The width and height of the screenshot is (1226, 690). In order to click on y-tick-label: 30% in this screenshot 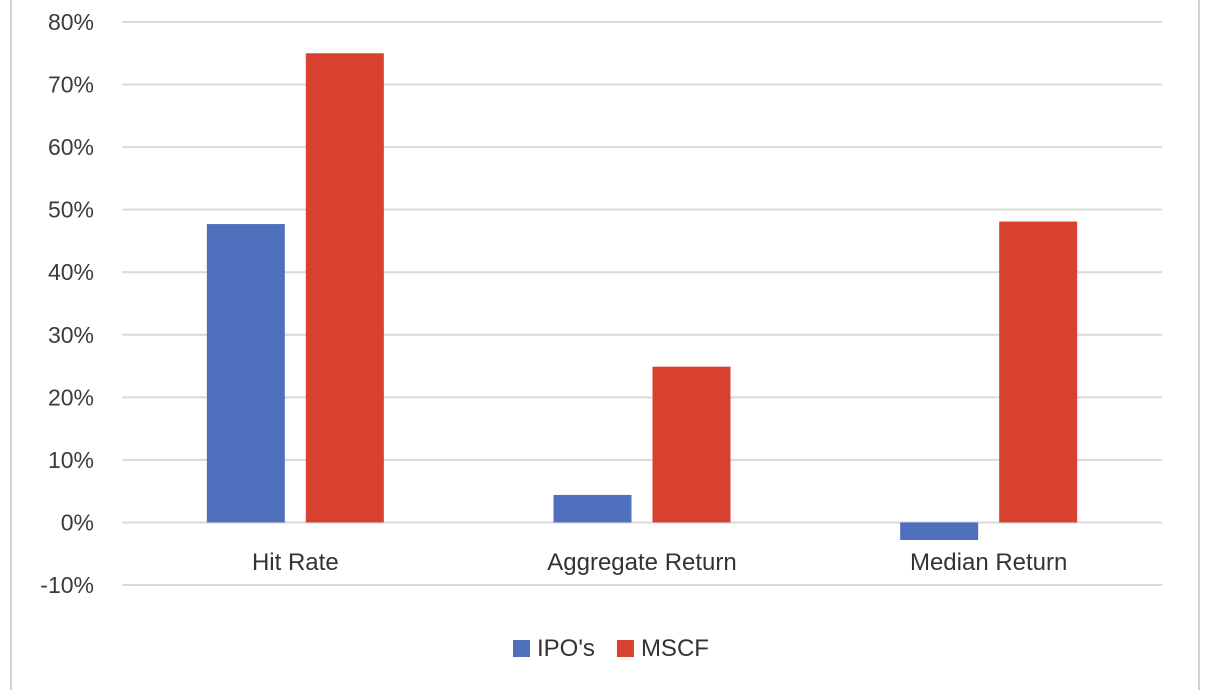, I will do `click(71, 335)`.